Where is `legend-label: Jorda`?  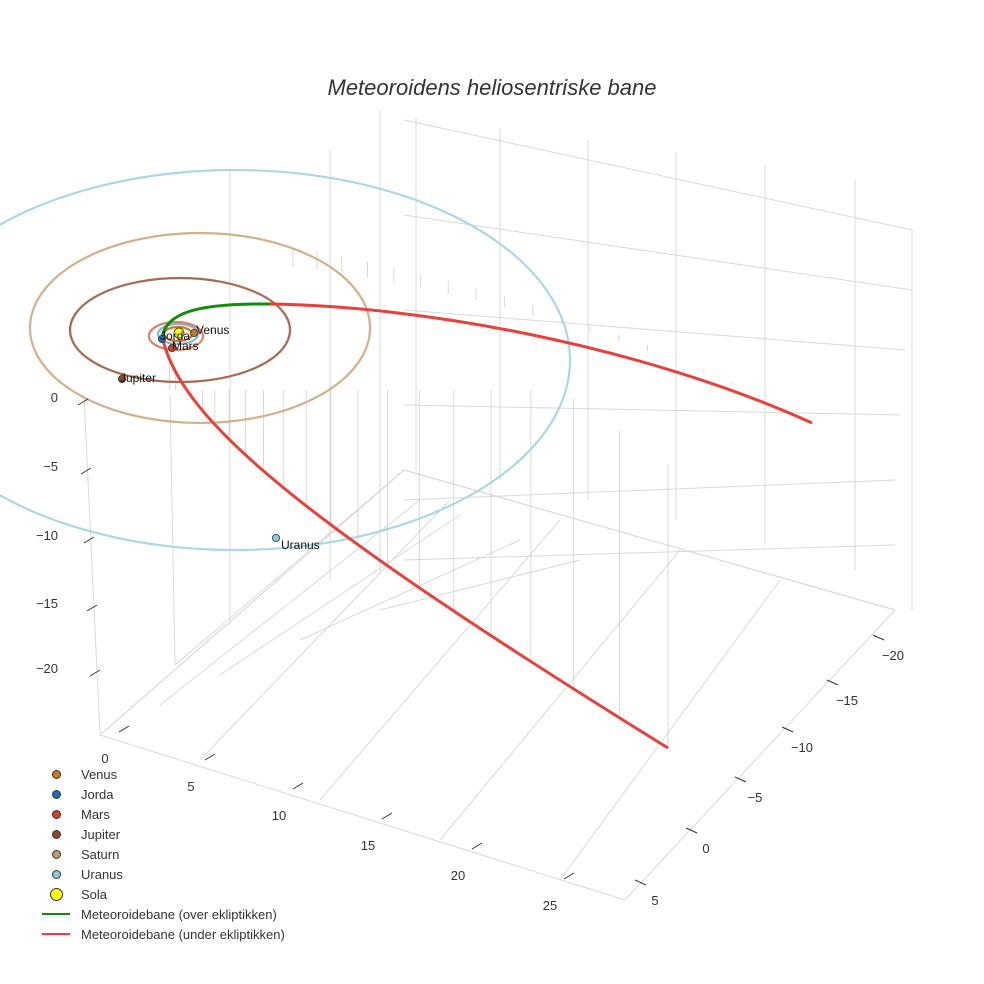 legend-label: Jorda is located at coordinates (97, 794).